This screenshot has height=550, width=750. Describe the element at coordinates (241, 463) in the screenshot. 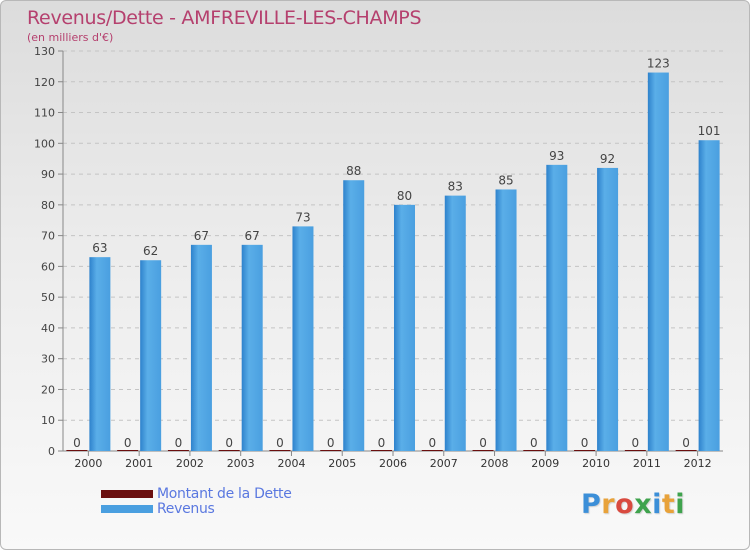

I see `x-tick-label: 2003` at that location.